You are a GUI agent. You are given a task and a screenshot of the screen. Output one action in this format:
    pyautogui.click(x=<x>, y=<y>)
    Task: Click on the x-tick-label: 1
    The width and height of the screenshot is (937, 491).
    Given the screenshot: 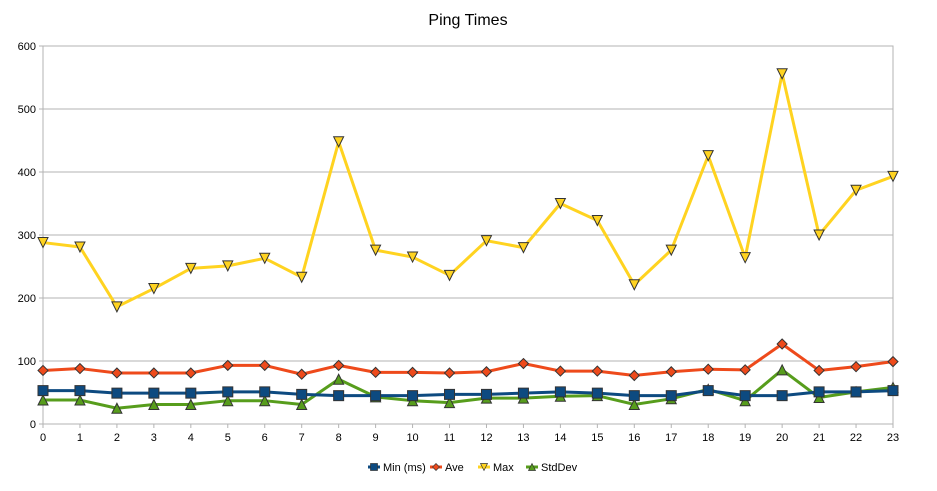 What is the action you would take?
    pyautogui.click(x=80, y=438)
    